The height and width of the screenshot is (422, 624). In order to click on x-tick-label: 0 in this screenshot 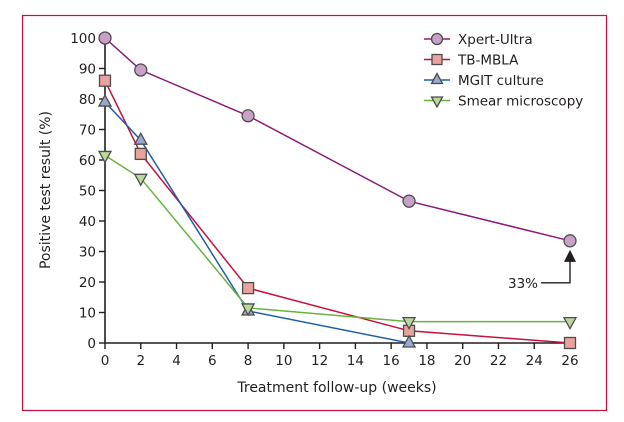, I will do `click(105, 361)`.